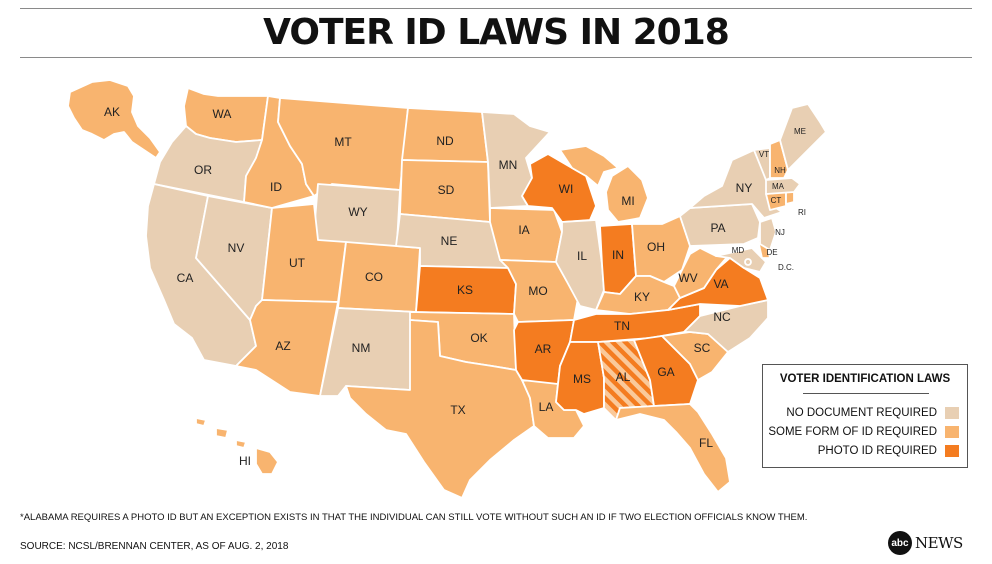 This screenshot has width=992, height=564. I want to click on legend-label-photo-id: PHOTO ID REQUIRED, so click(877, 451).